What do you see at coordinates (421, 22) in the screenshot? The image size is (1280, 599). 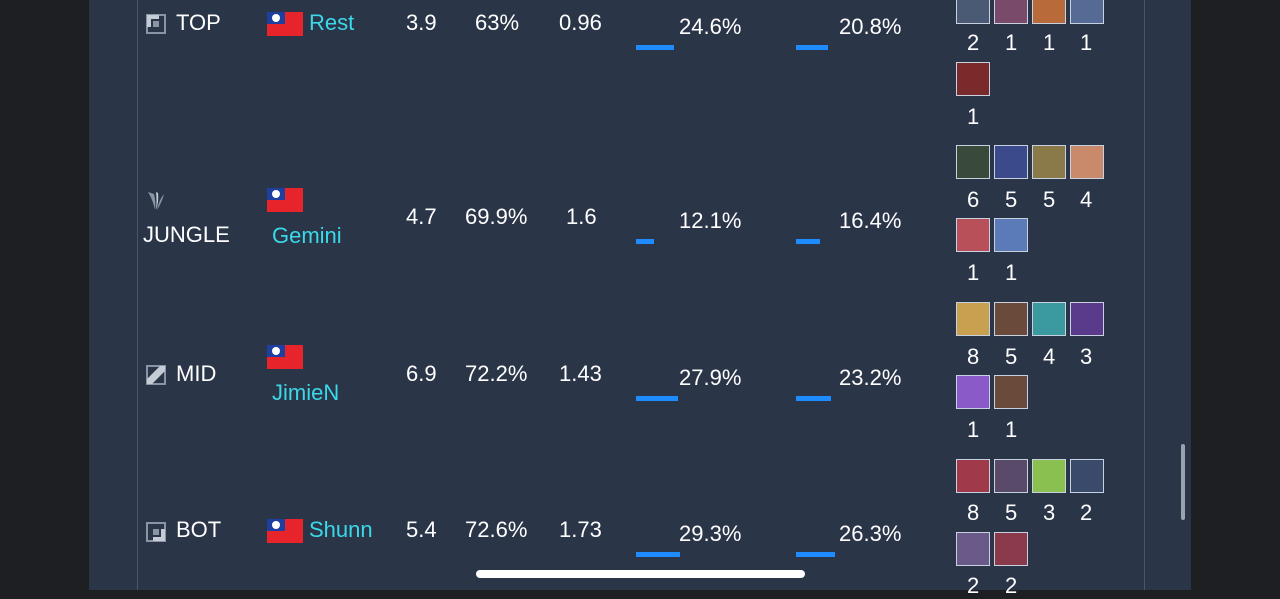 I see `kda-value: 3.9` at bounding box center [421, 22].